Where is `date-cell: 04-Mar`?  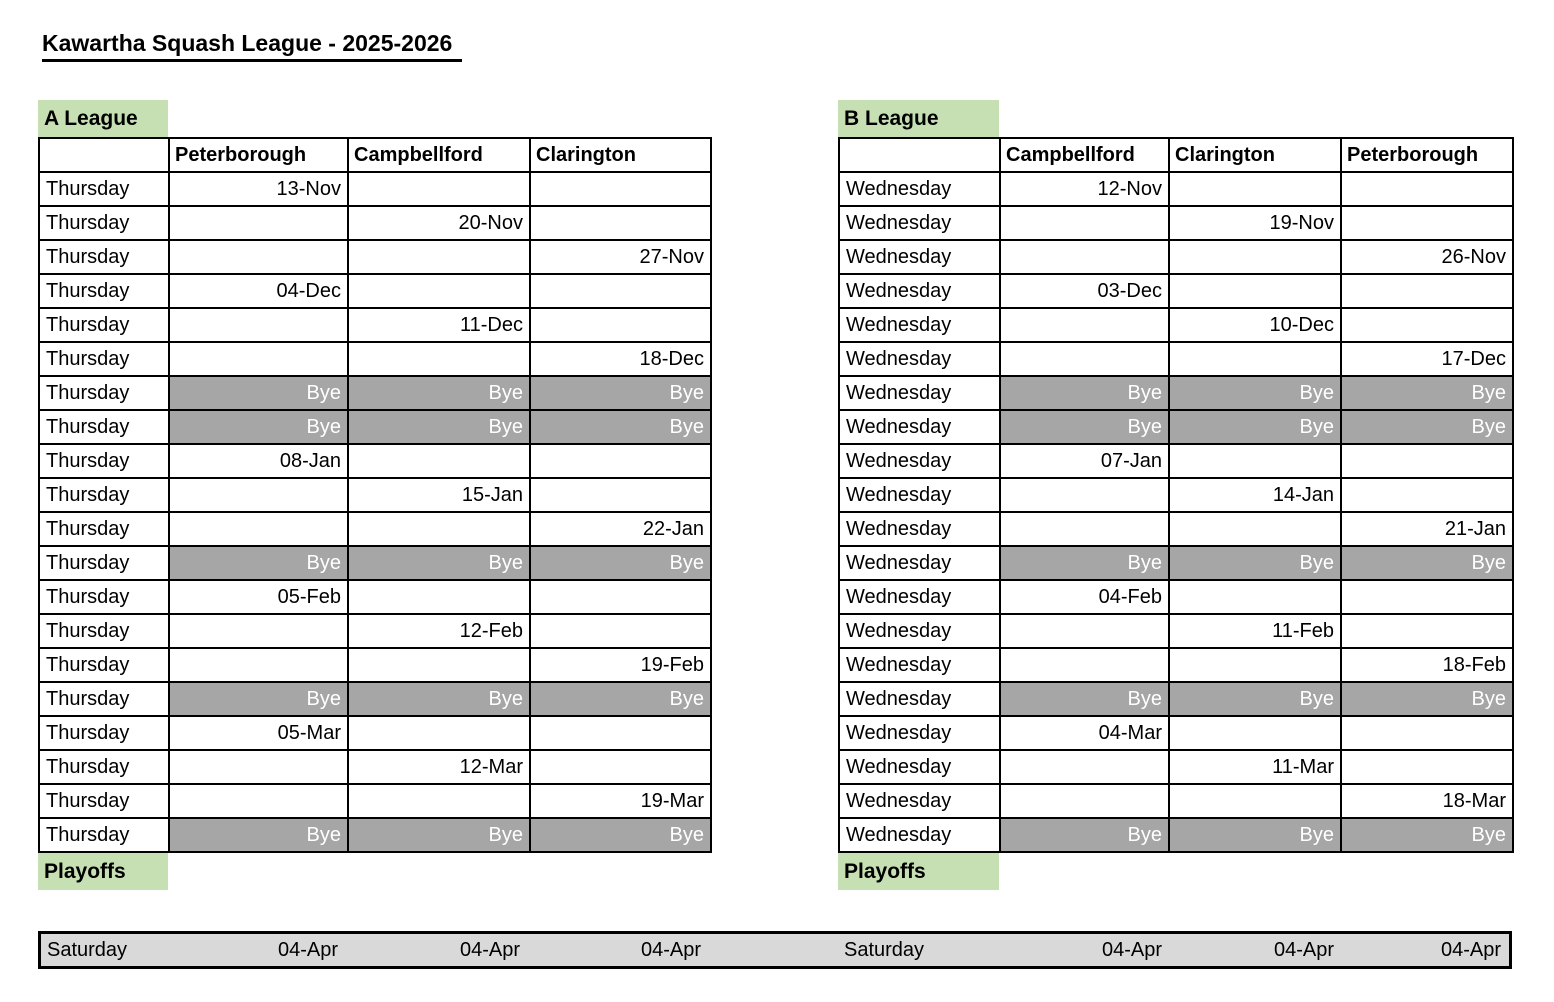 date-cell: 04-Mar is located at coordinates (1084, 733).